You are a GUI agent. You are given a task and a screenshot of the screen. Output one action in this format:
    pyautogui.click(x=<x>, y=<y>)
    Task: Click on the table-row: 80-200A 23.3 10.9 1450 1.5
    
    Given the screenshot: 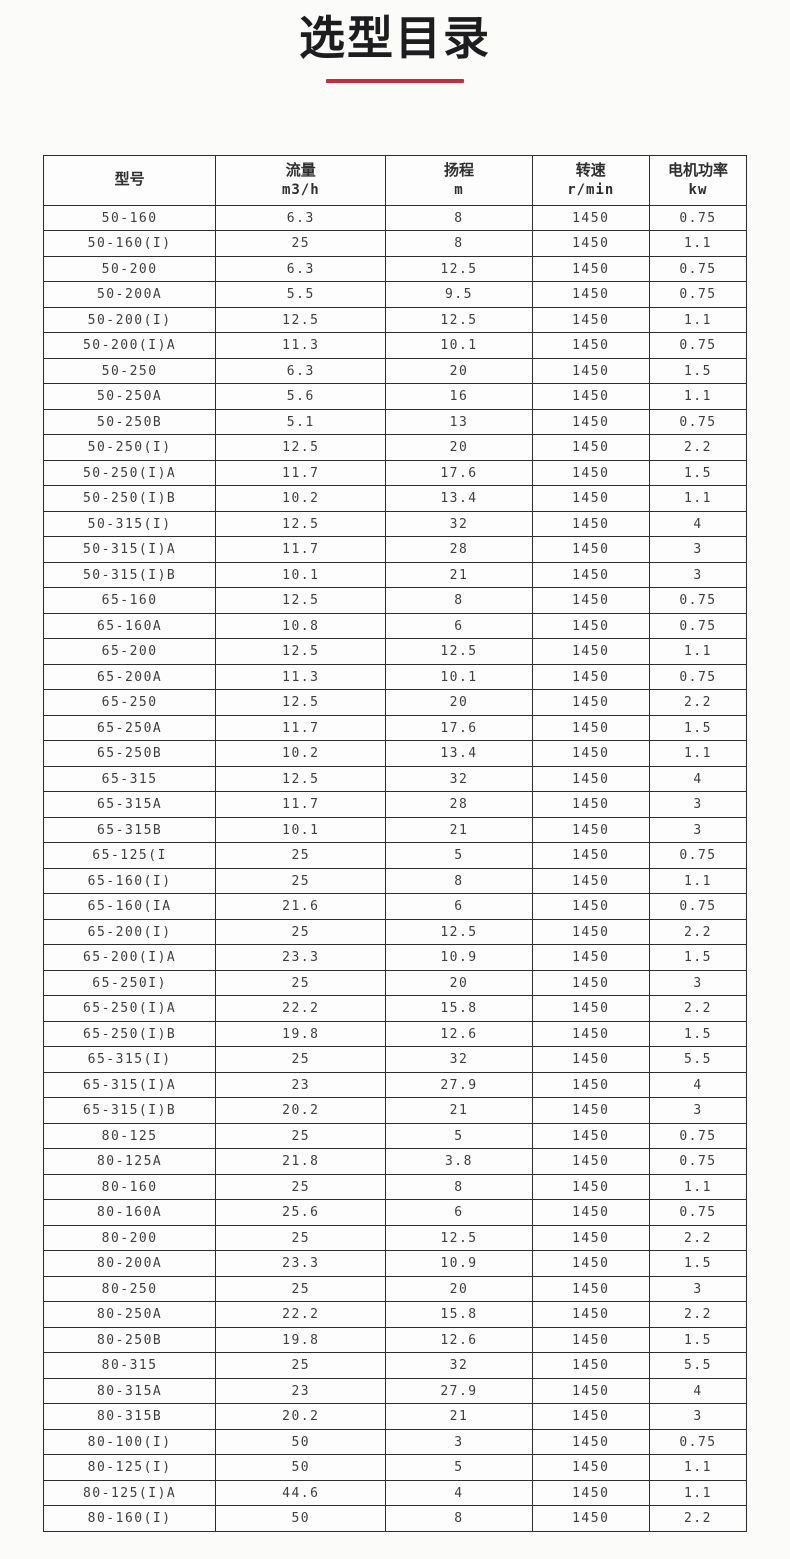 What is the action you would take?
    pyautogui.click(x=395, y=1263)
    